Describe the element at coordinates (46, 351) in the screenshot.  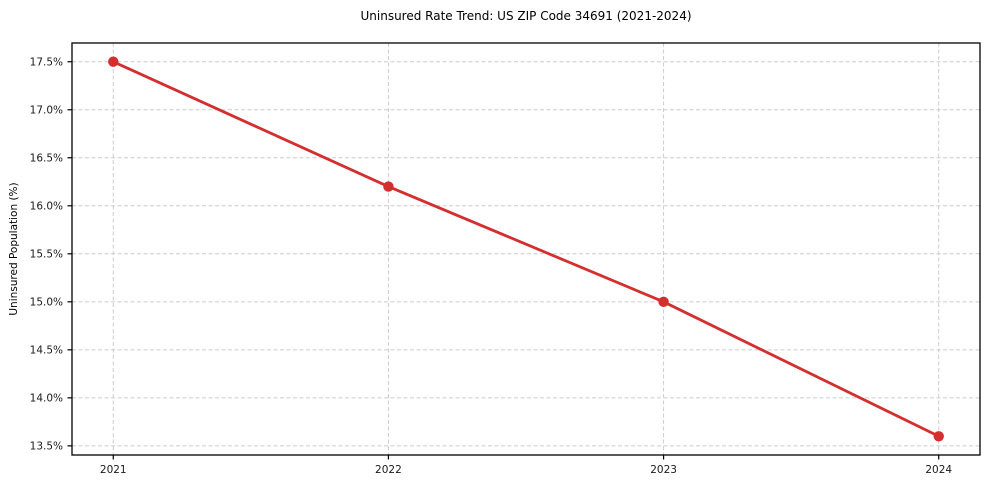
I see `y-tick-label: 14.5%` at that location.